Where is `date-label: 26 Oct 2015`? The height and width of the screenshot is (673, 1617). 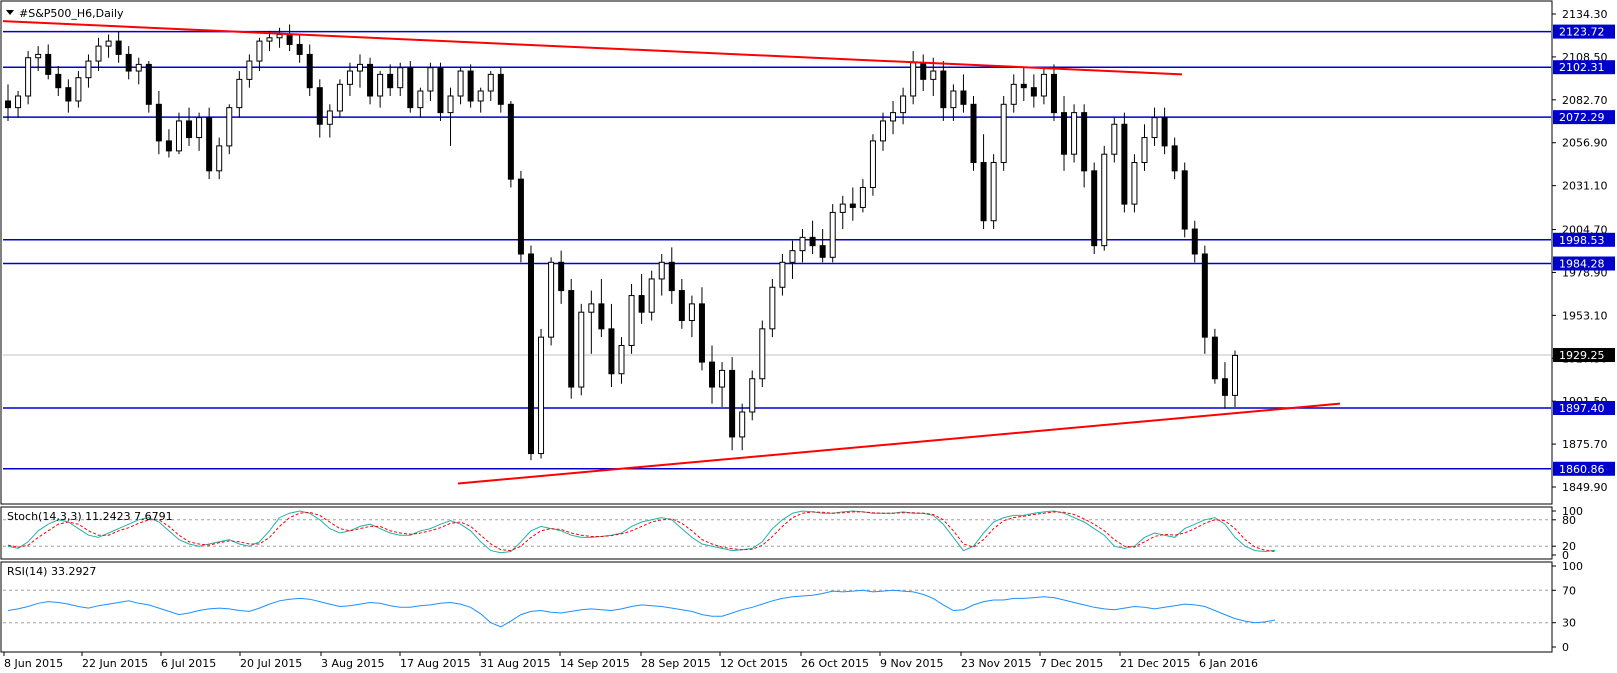 date-label: 26 Oct 2015 is located at coordinates (835, 663).